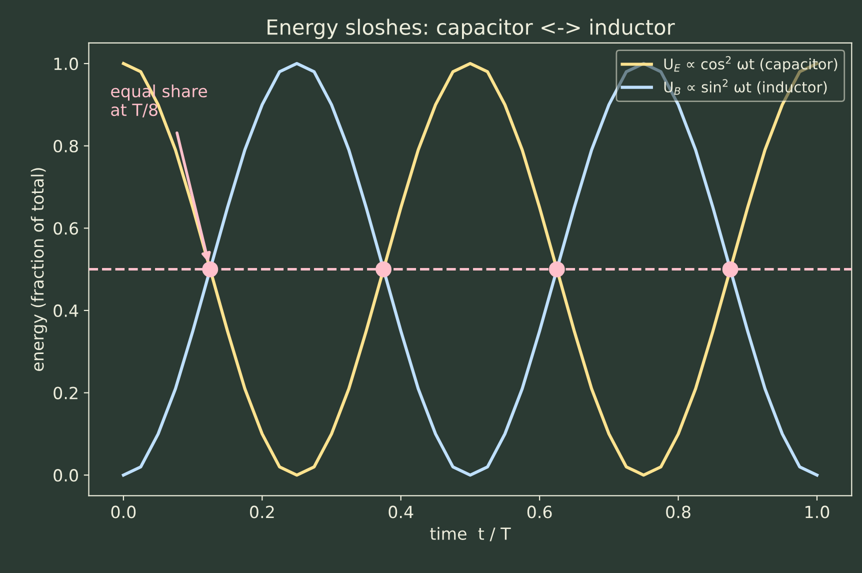 This screenshot has width=862, height=573. What do you see at coordinates (66, 146) in the screenshot?
I see `y-tick-label: 0.8` at bounding box center [66, 146].